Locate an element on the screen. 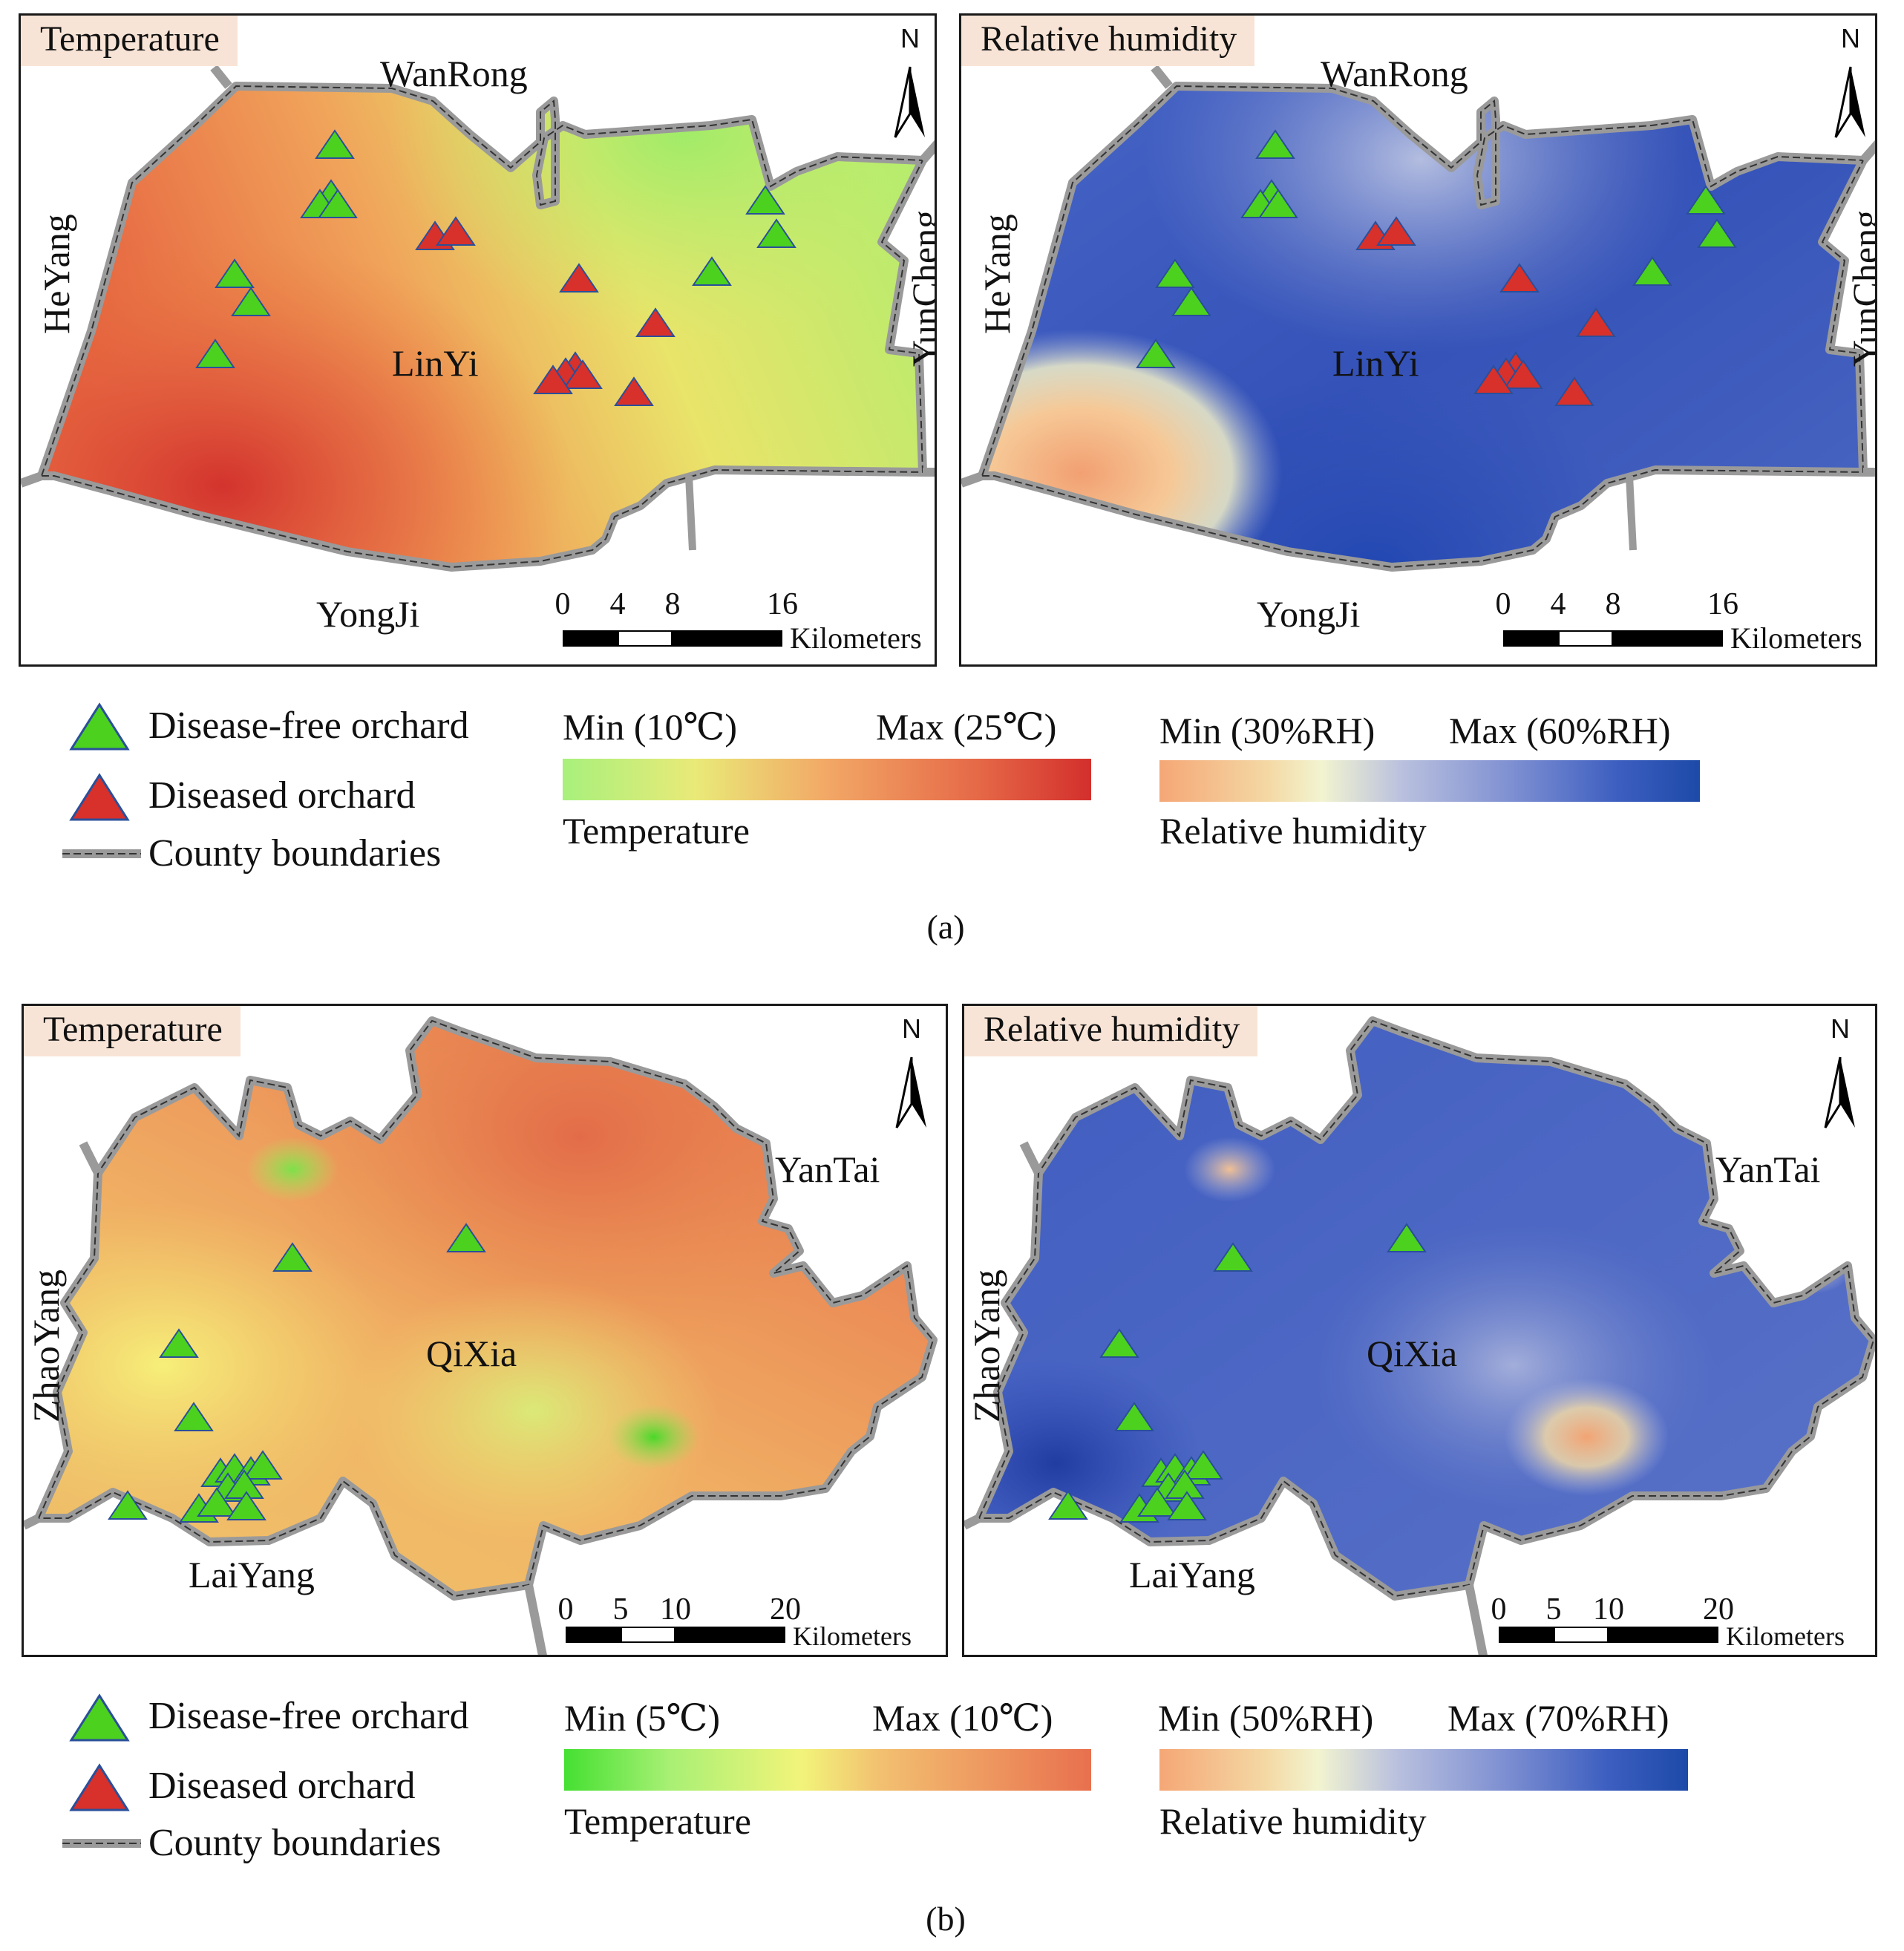 Image resolution: width=1904 pixels, height=1951 pixels. rh-max-label: Max (70%RH) is located at coordinates (1558, 1718).